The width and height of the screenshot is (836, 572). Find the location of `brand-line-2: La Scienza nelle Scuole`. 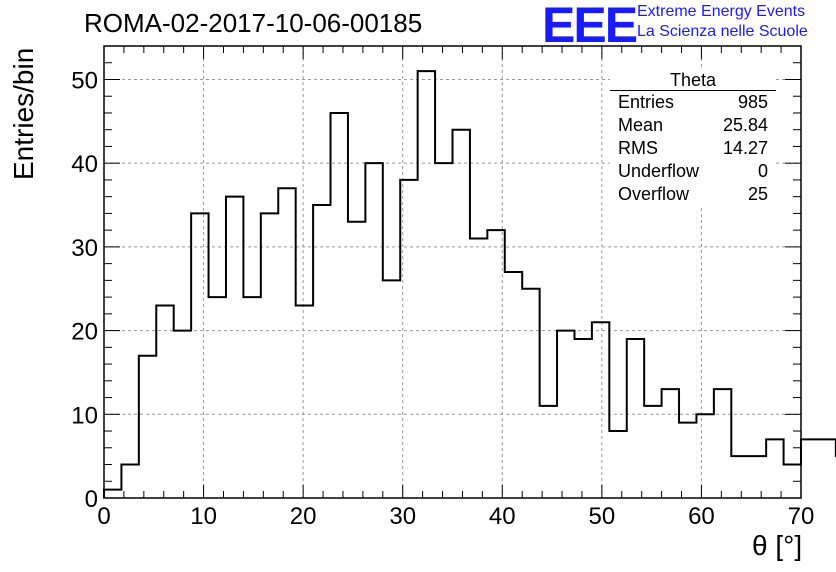

brand-line-2: La Scienza nelle Scuole is located at coordinates (722, 31).